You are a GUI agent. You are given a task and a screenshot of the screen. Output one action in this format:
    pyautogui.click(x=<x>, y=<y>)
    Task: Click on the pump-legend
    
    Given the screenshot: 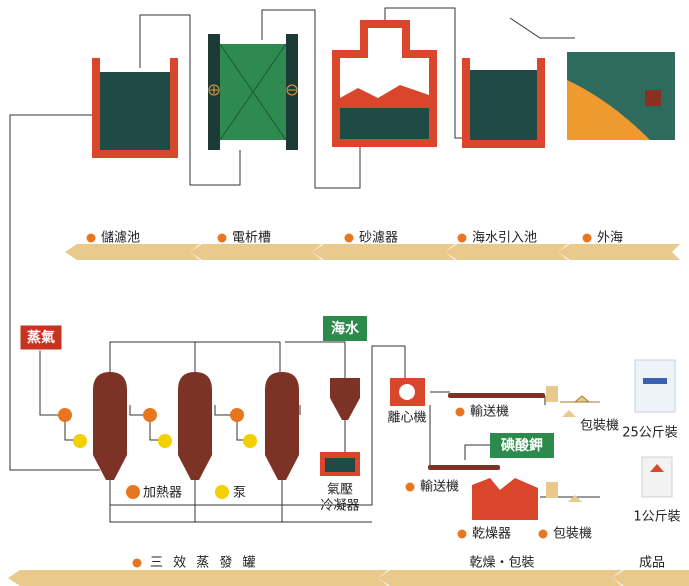 What is the action you would take?
    pyautogui.click(x=222, y=492)
    